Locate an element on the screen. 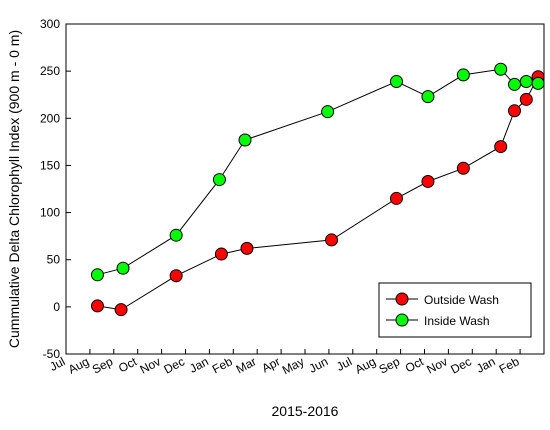 The image size is (550, 430). y-tick-label: 150 is located at coordinates (50, 165).